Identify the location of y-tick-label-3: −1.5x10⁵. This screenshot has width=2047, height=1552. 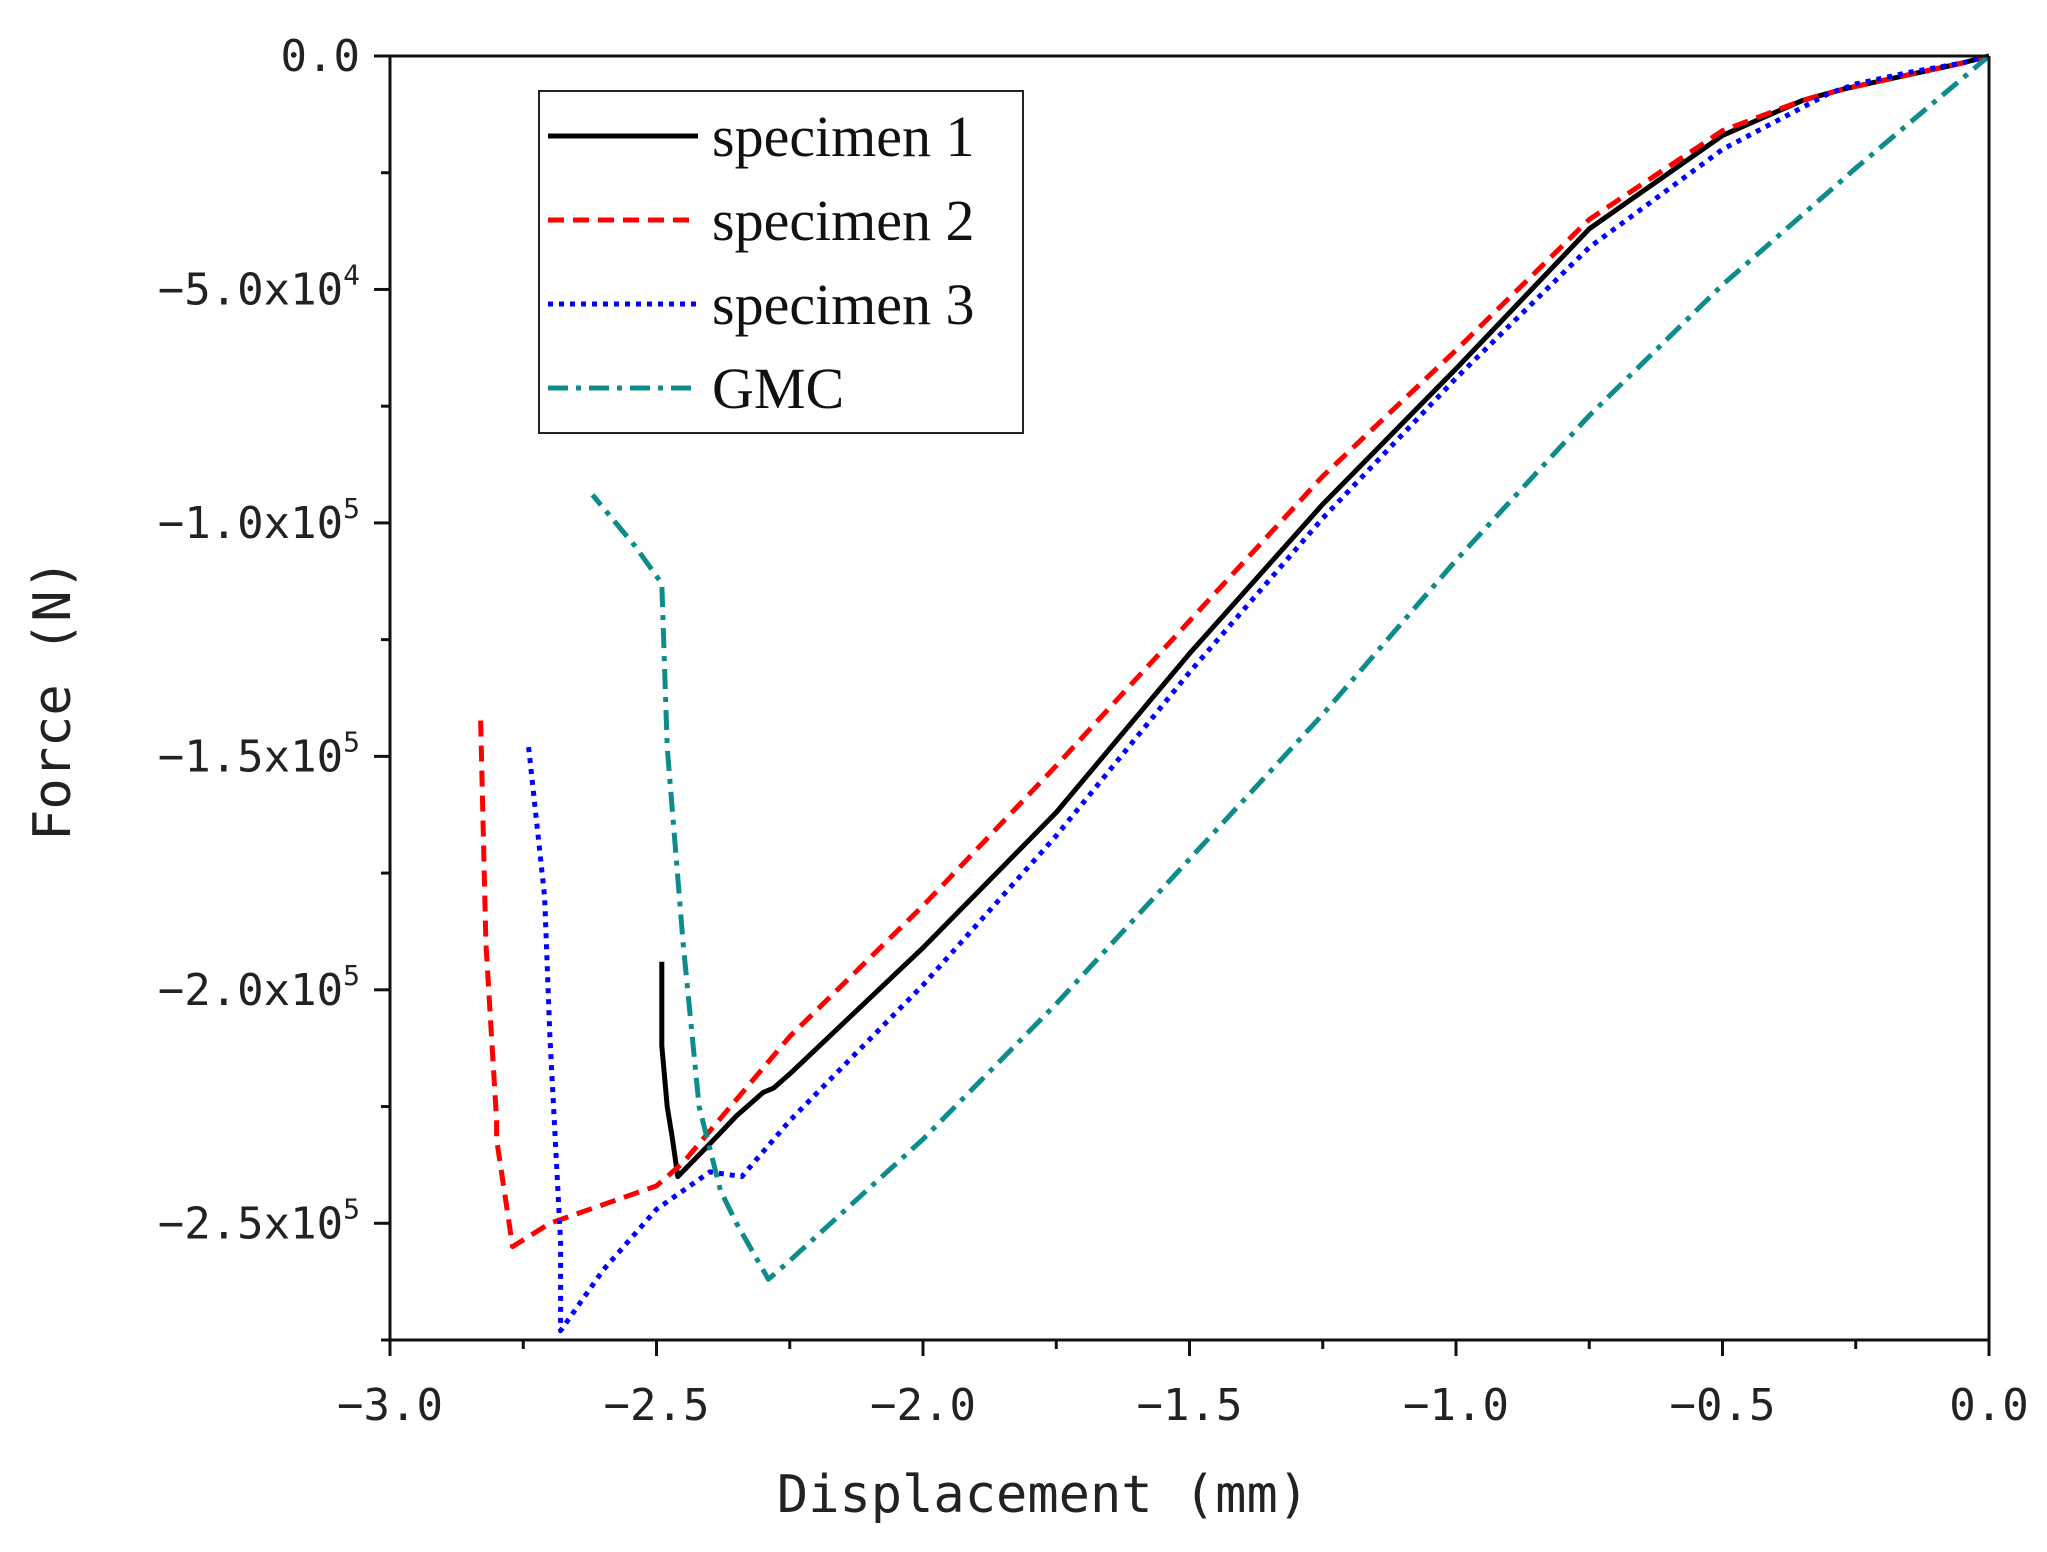
(259, 753).